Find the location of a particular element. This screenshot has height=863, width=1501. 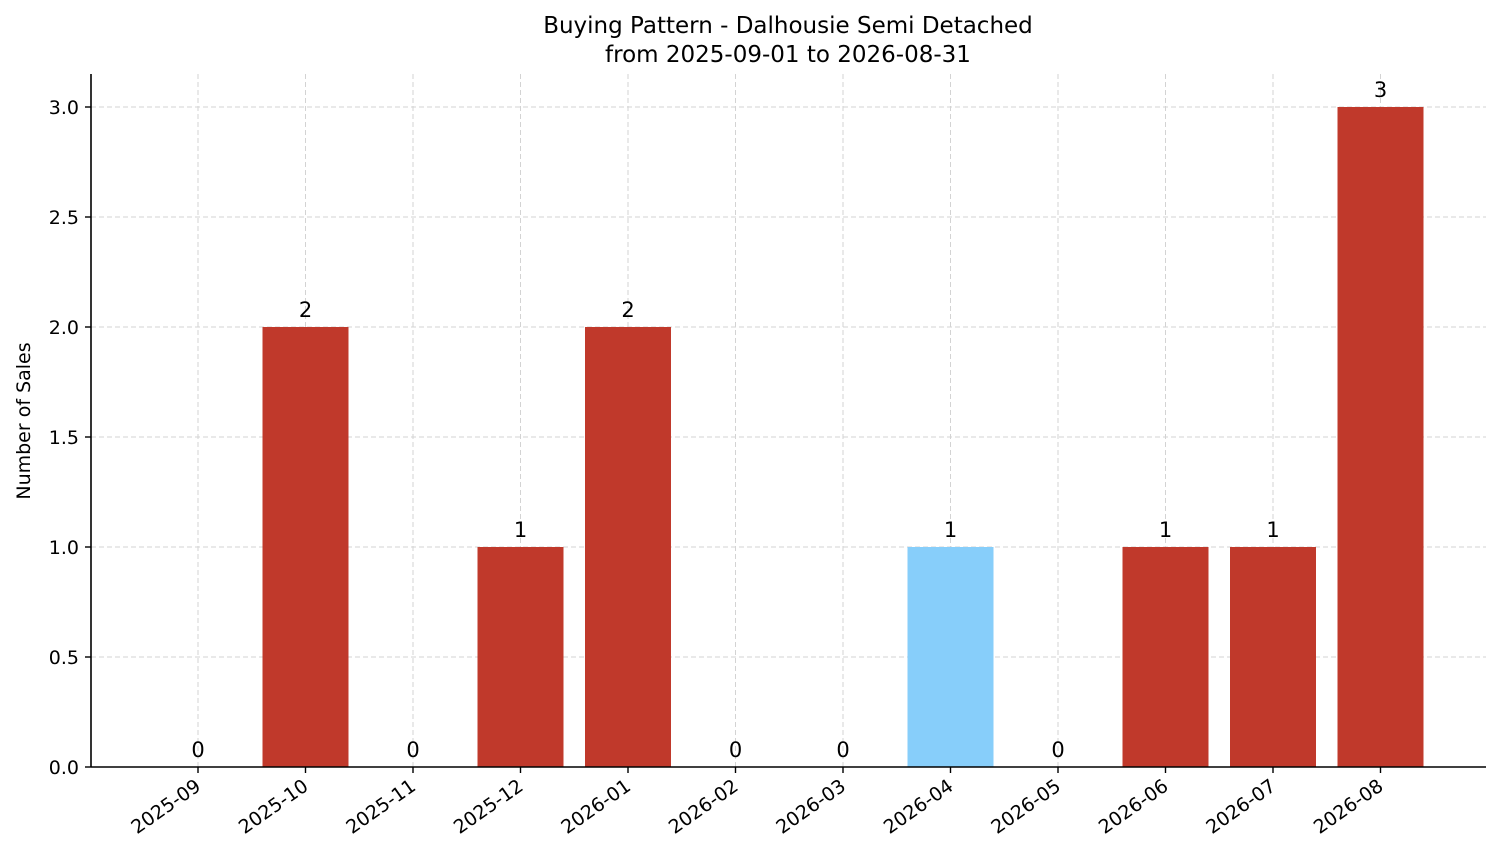

x-tick-label: 2026-08 is located at coordinates (1349, 807).